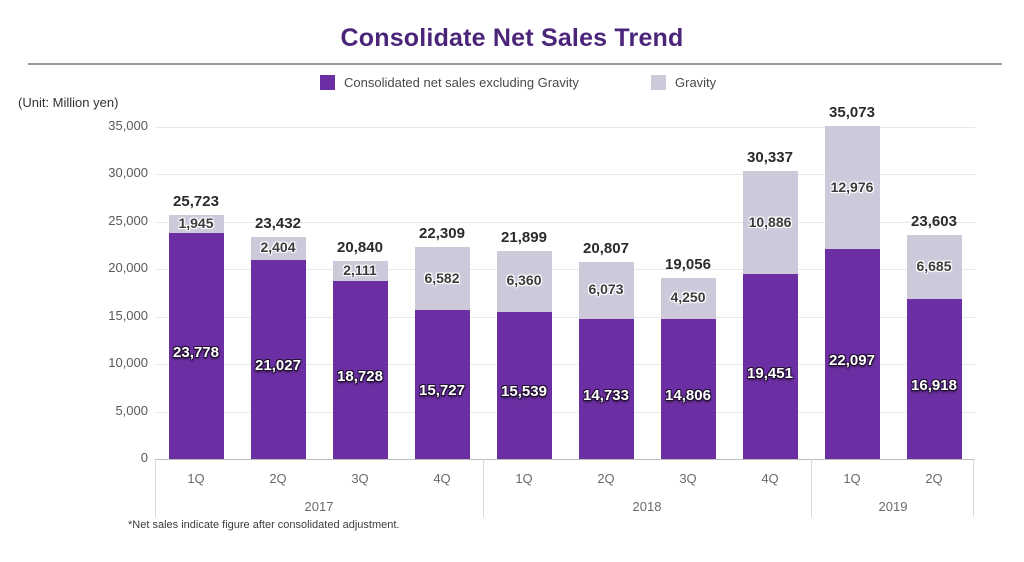 Image resolution: width=1024 pixels, height=562 pixels. I want to click on gravity-swatch-icon, so click(658, 82).